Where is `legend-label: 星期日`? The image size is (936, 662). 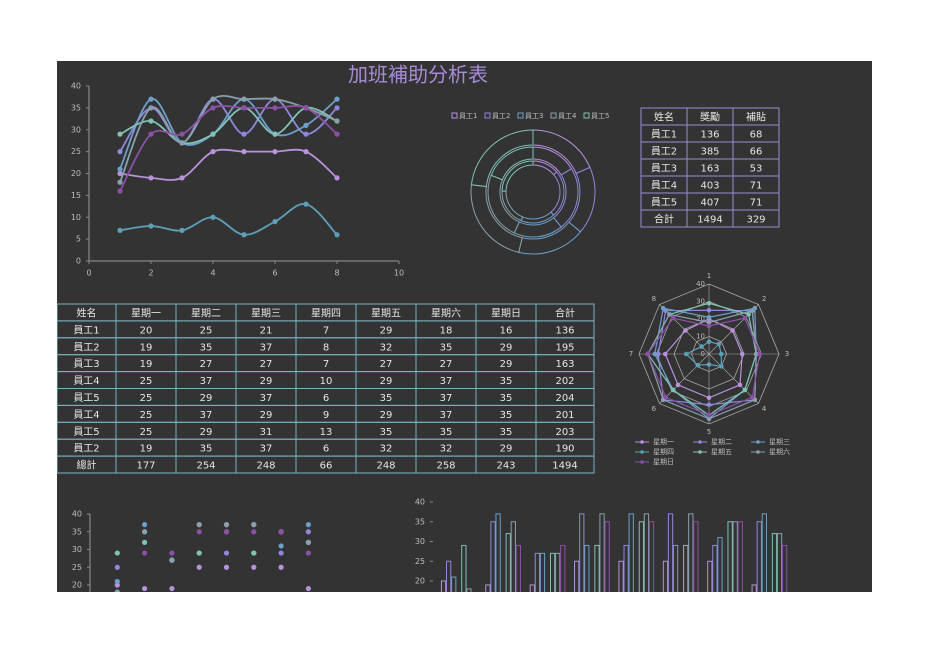
legend-label: 星期日 is located at coordinates (663, 462).